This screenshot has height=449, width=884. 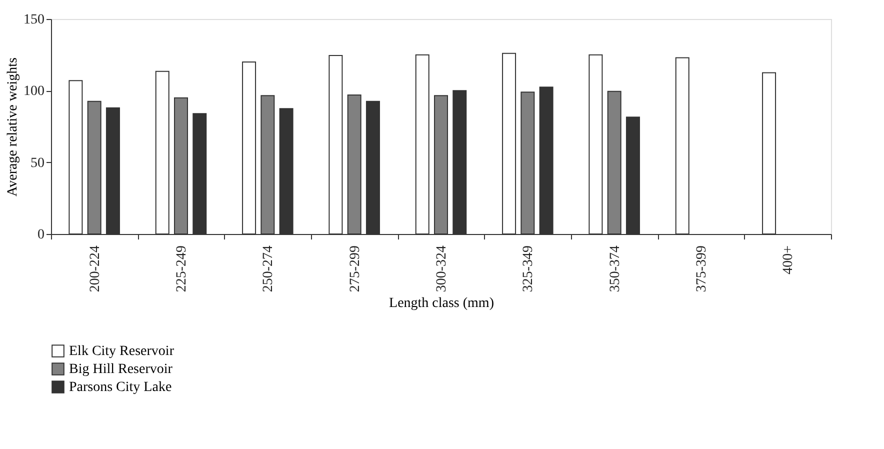 I want to click on y-tick-label: 0, so click(x=41, y=235).